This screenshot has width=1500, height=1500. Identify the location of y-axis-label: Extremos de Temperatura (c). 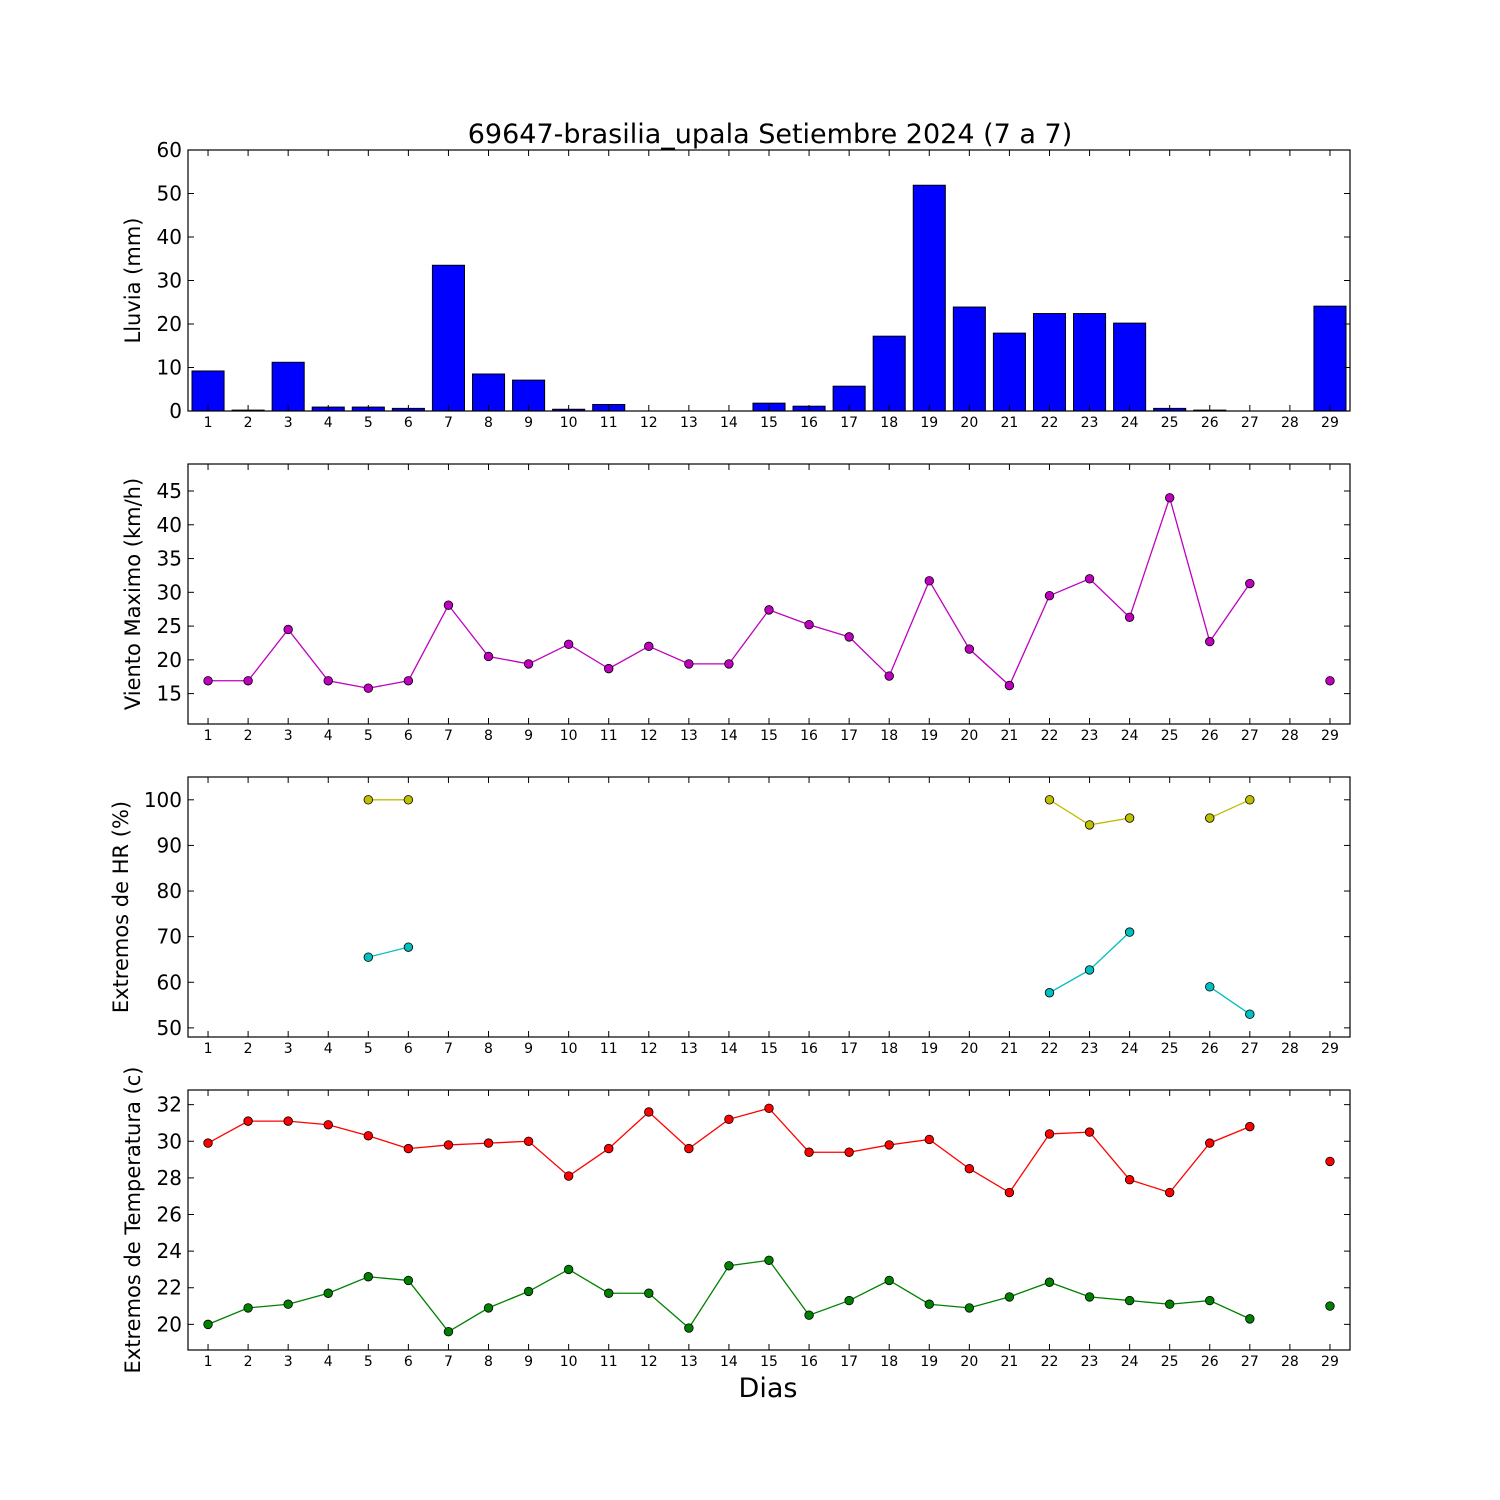
(133, 1220).